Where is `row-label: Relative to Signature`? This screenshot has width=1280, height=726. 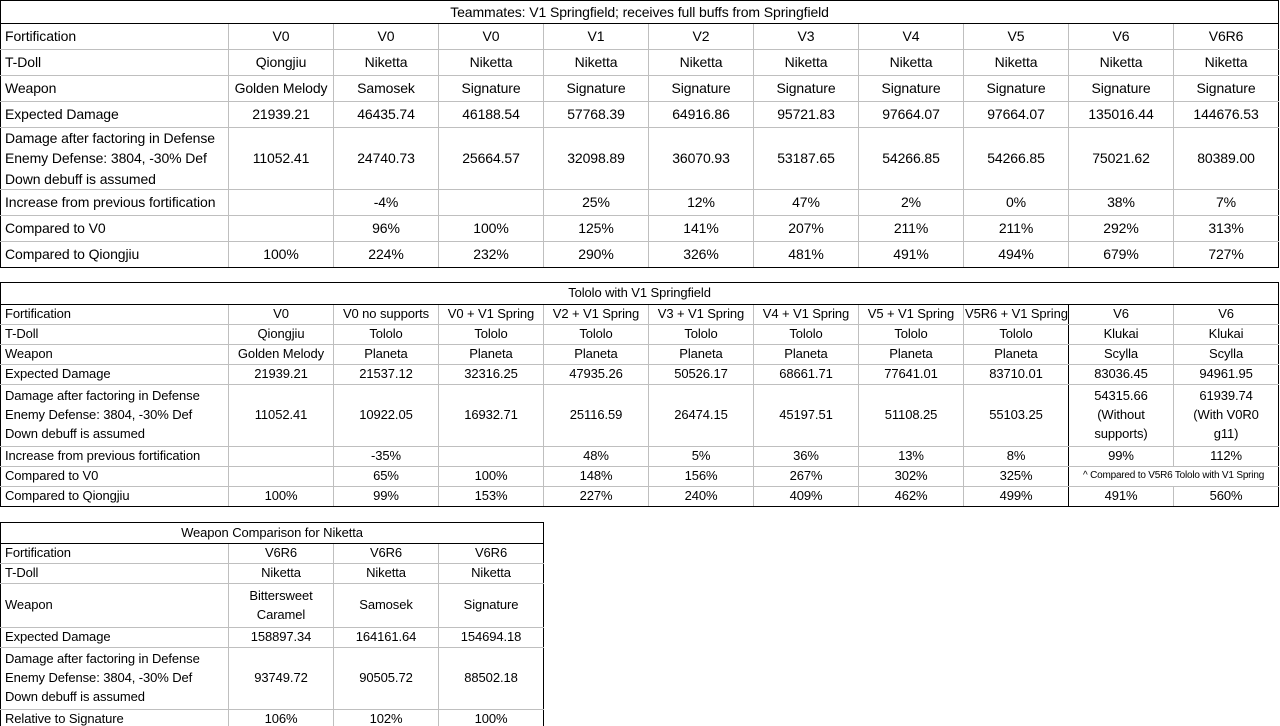
row-label: Relative to Signature is located at coordinates (114, 717).